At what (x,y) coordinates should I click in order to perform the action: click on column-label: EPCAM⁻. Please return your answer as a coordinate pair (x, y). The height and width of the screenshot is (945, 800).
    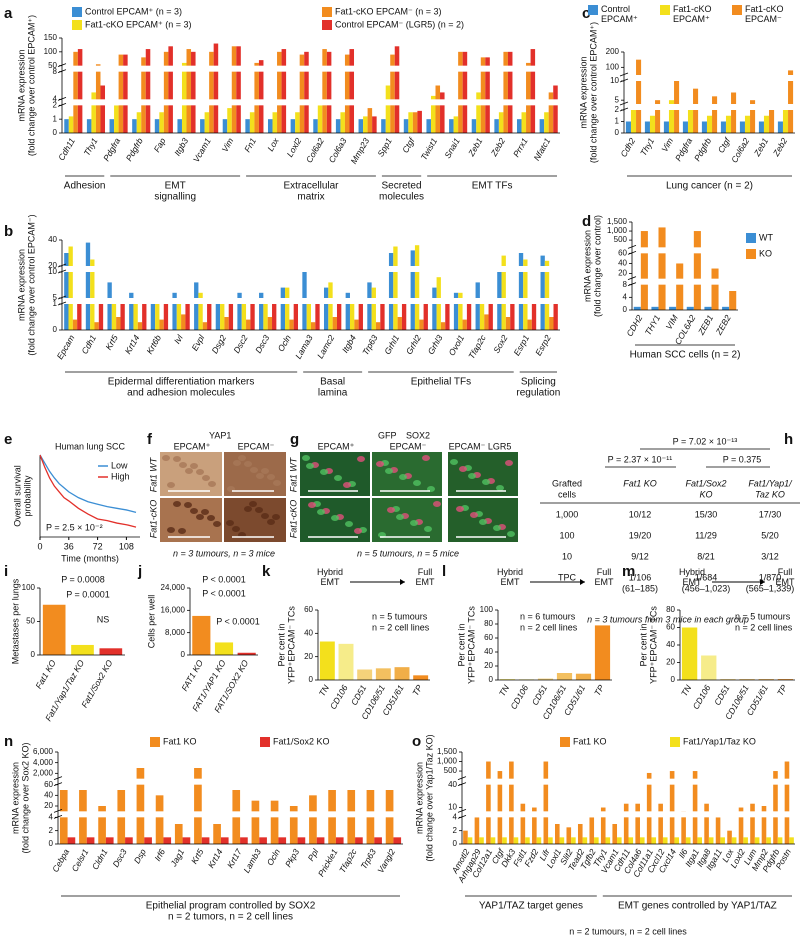
    Looking at the image, I should click on (256, 446).